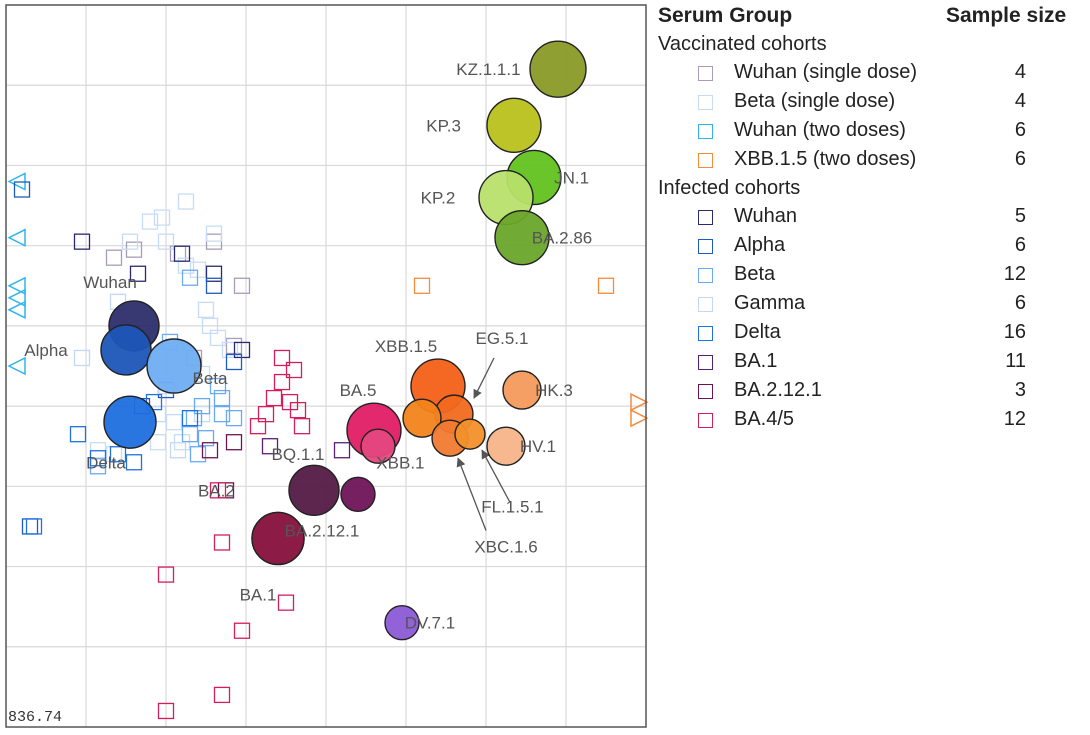  What do you see at coordinates (778, 390) in the screenshot?
I see `legend-label: BA.2.12.1` at bounding box center [778, 390].